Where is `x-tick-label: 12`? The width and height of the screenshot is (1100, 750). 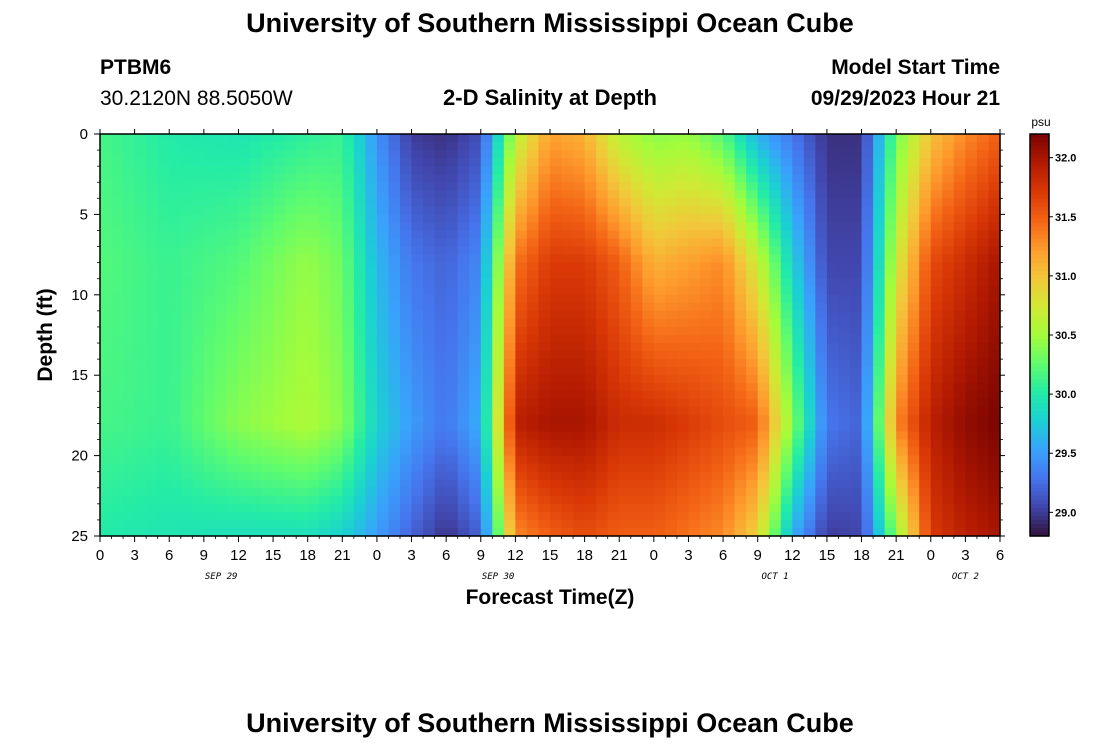
x-tick-label: 12 is located at coordinates (238, 555).